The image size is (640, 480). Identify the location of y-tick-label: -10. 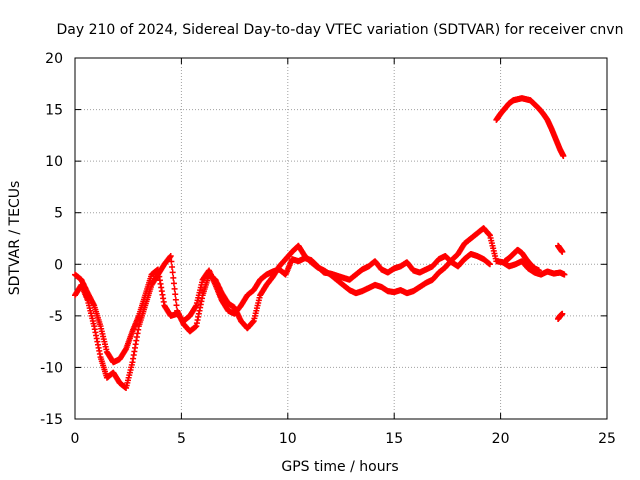
(51, 368).